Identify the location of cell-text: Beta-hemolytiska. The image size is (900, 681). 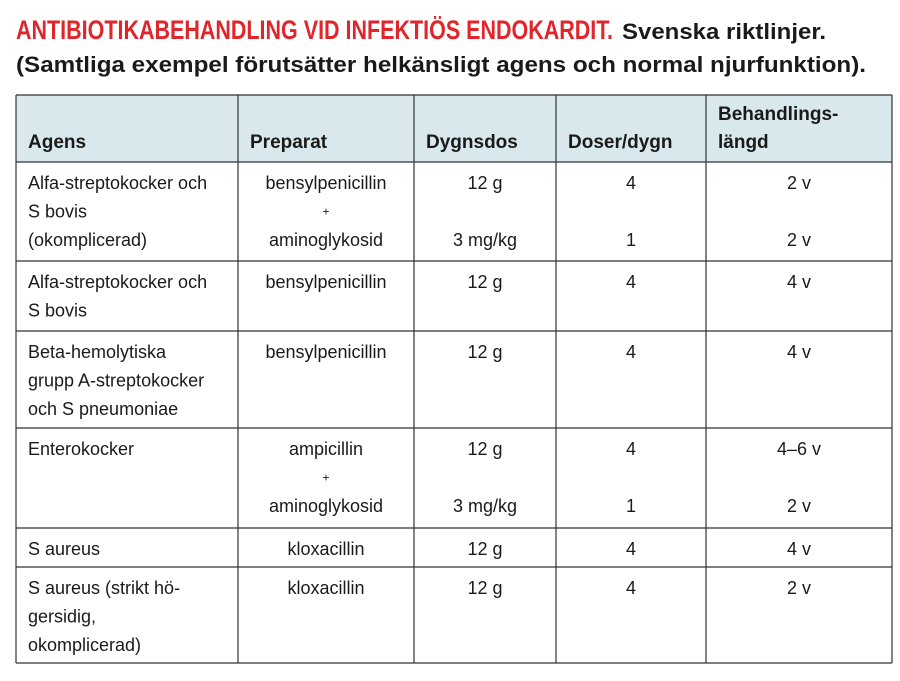
(97, 352).